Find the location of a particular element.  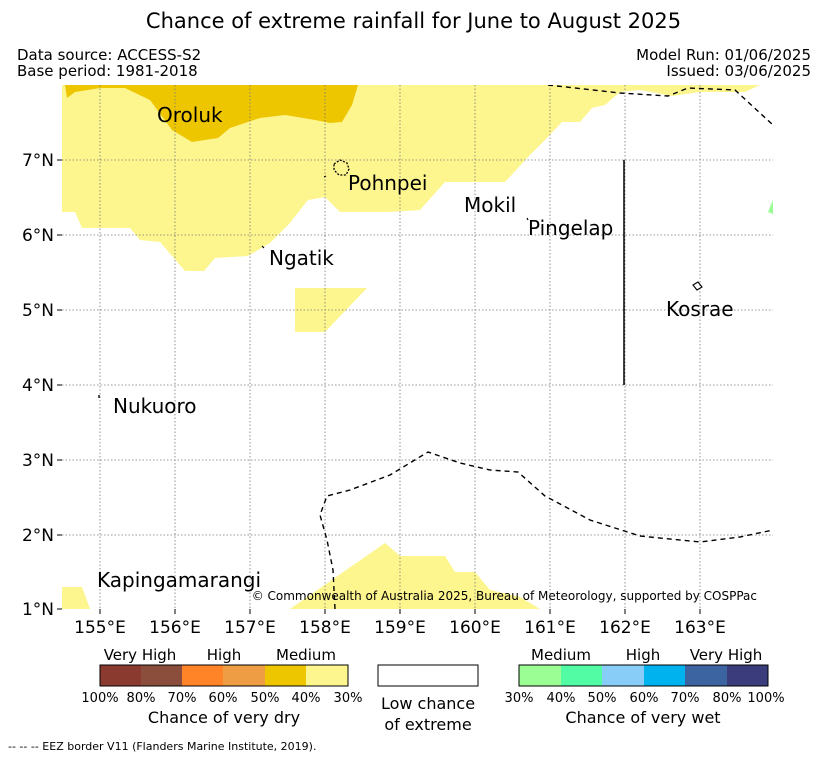

place-label-oroluk: Oroluk is located at coordinates (190, 115).